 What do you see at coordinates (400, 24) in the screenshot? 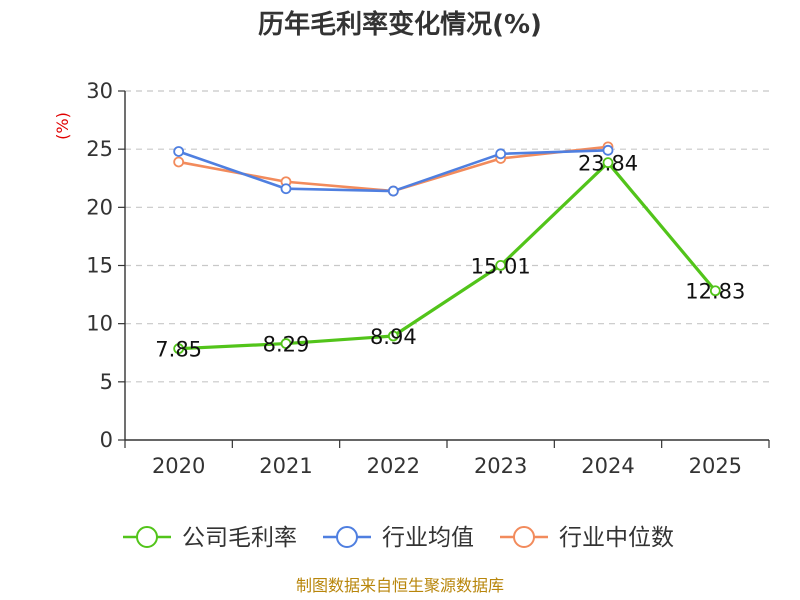
I see `chart-title: 历年毛利率变化情况(%)` at bounding box center [400, 24].